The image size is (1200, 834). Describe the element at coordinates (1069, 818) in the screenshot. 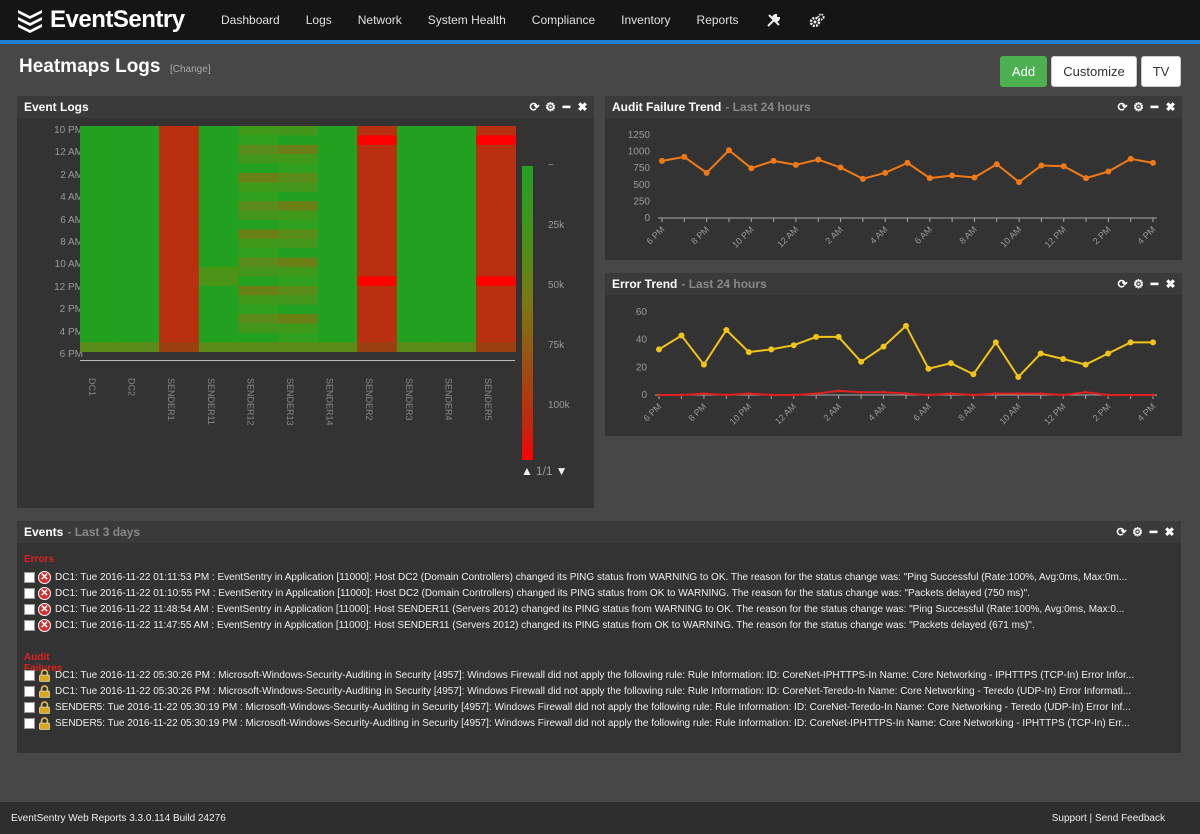

I see `support-link: Support` at that location.